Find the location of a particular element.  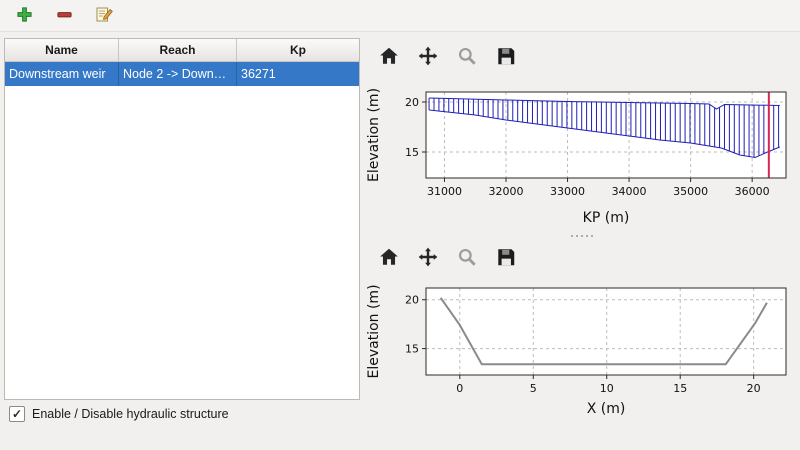

column-header-name: Name is located at coordinates (62, 50).